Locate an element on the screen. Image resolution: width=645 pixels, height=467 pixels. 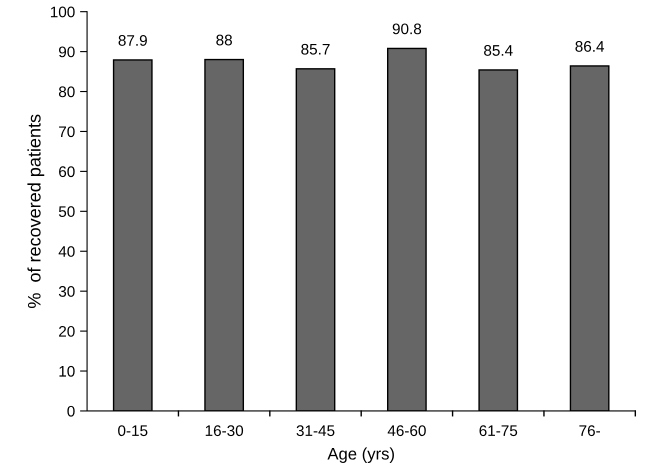
y-tick-label: 0 is located at coordinates (71, 411).